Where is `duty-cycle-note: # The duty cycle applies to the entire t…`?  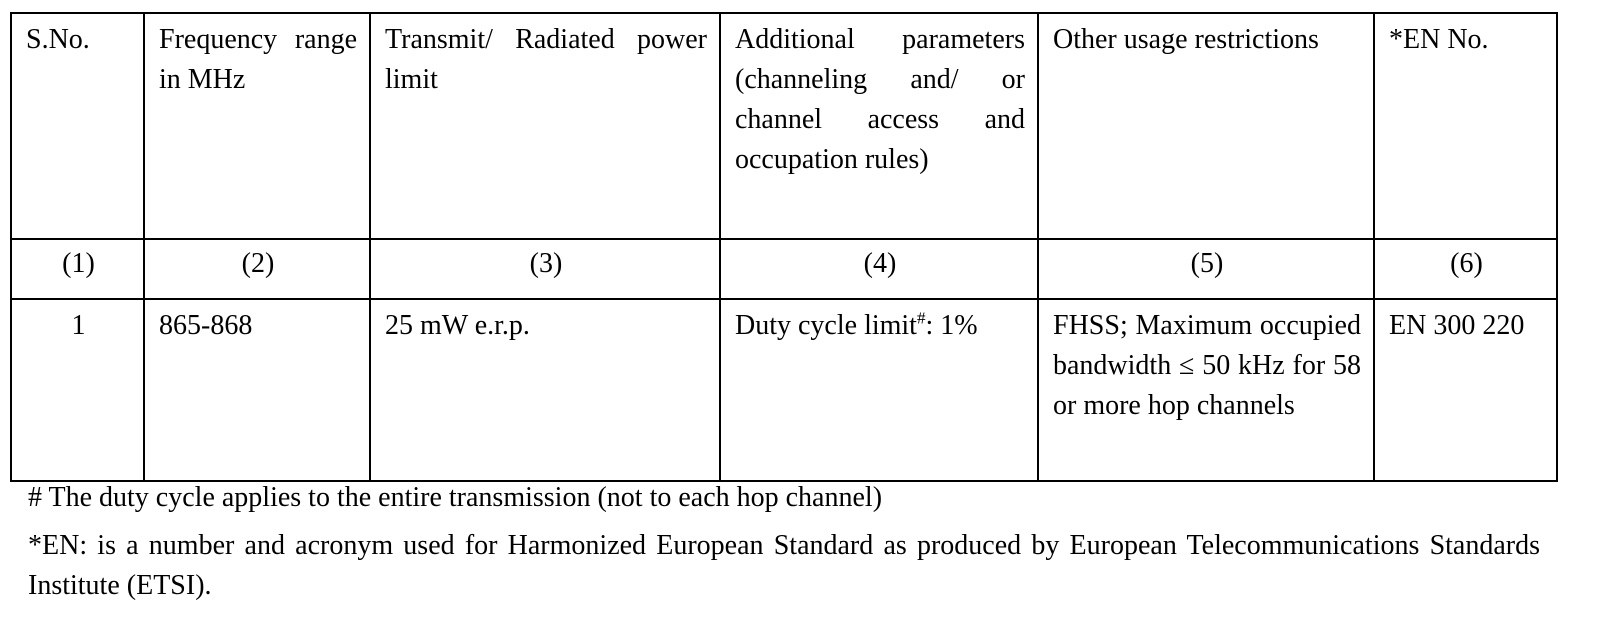
duty-cycle-note: # The duty cycle applies to the entire t… is located at coordinates (455, 497).